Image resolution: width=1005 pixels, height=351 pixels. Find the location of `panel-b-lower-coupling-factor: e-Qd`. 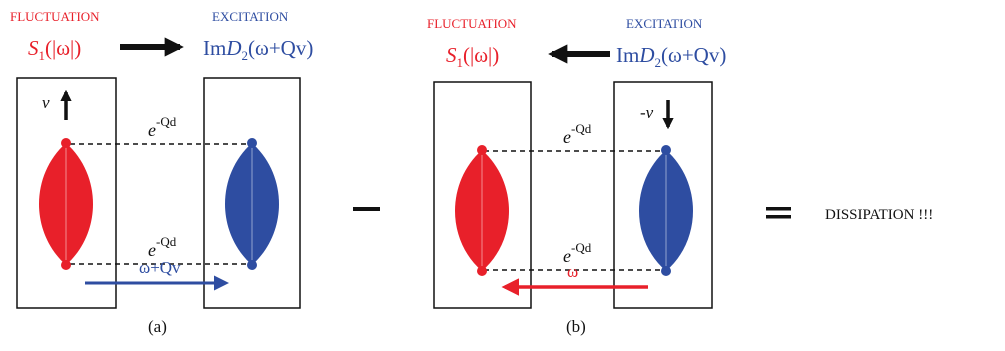

panel-b-lower-coupling-factor: e-Qd is located at coordinates (577, 253).